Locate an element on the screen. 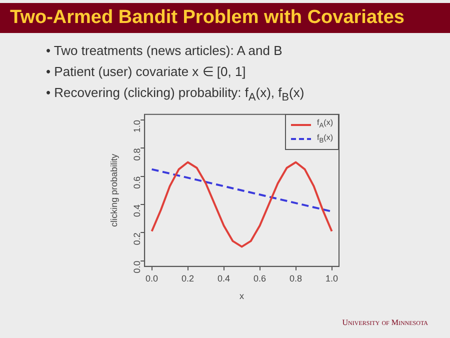 The height and width of the screenshot is (338, 450). legend-label: f$_{A}$(x) is located at coordinates (324, 124).